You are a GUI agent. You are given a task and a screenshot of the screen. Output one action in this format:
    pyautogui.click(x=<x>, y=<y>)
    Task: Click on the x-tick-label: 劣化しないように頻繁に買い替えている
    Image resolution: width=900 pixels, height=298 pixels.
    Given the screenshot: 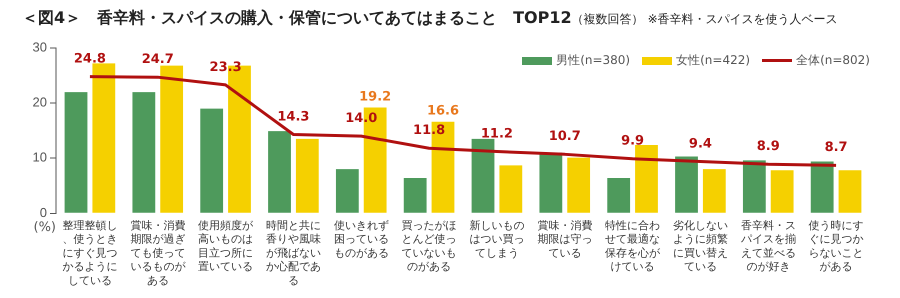 What is the action you would take?
    pyautogui.click(x=700, y=246)
    